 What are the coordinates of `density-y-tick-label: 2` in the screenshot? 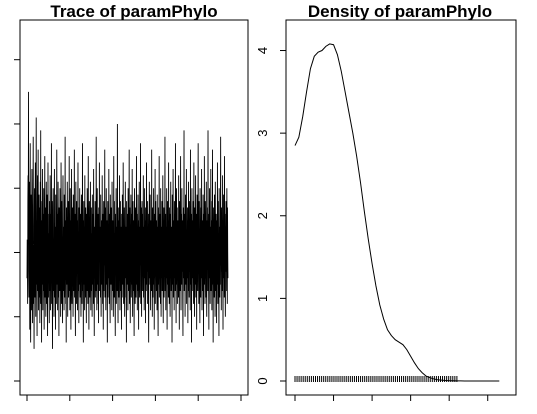 It's located at (262, 215).